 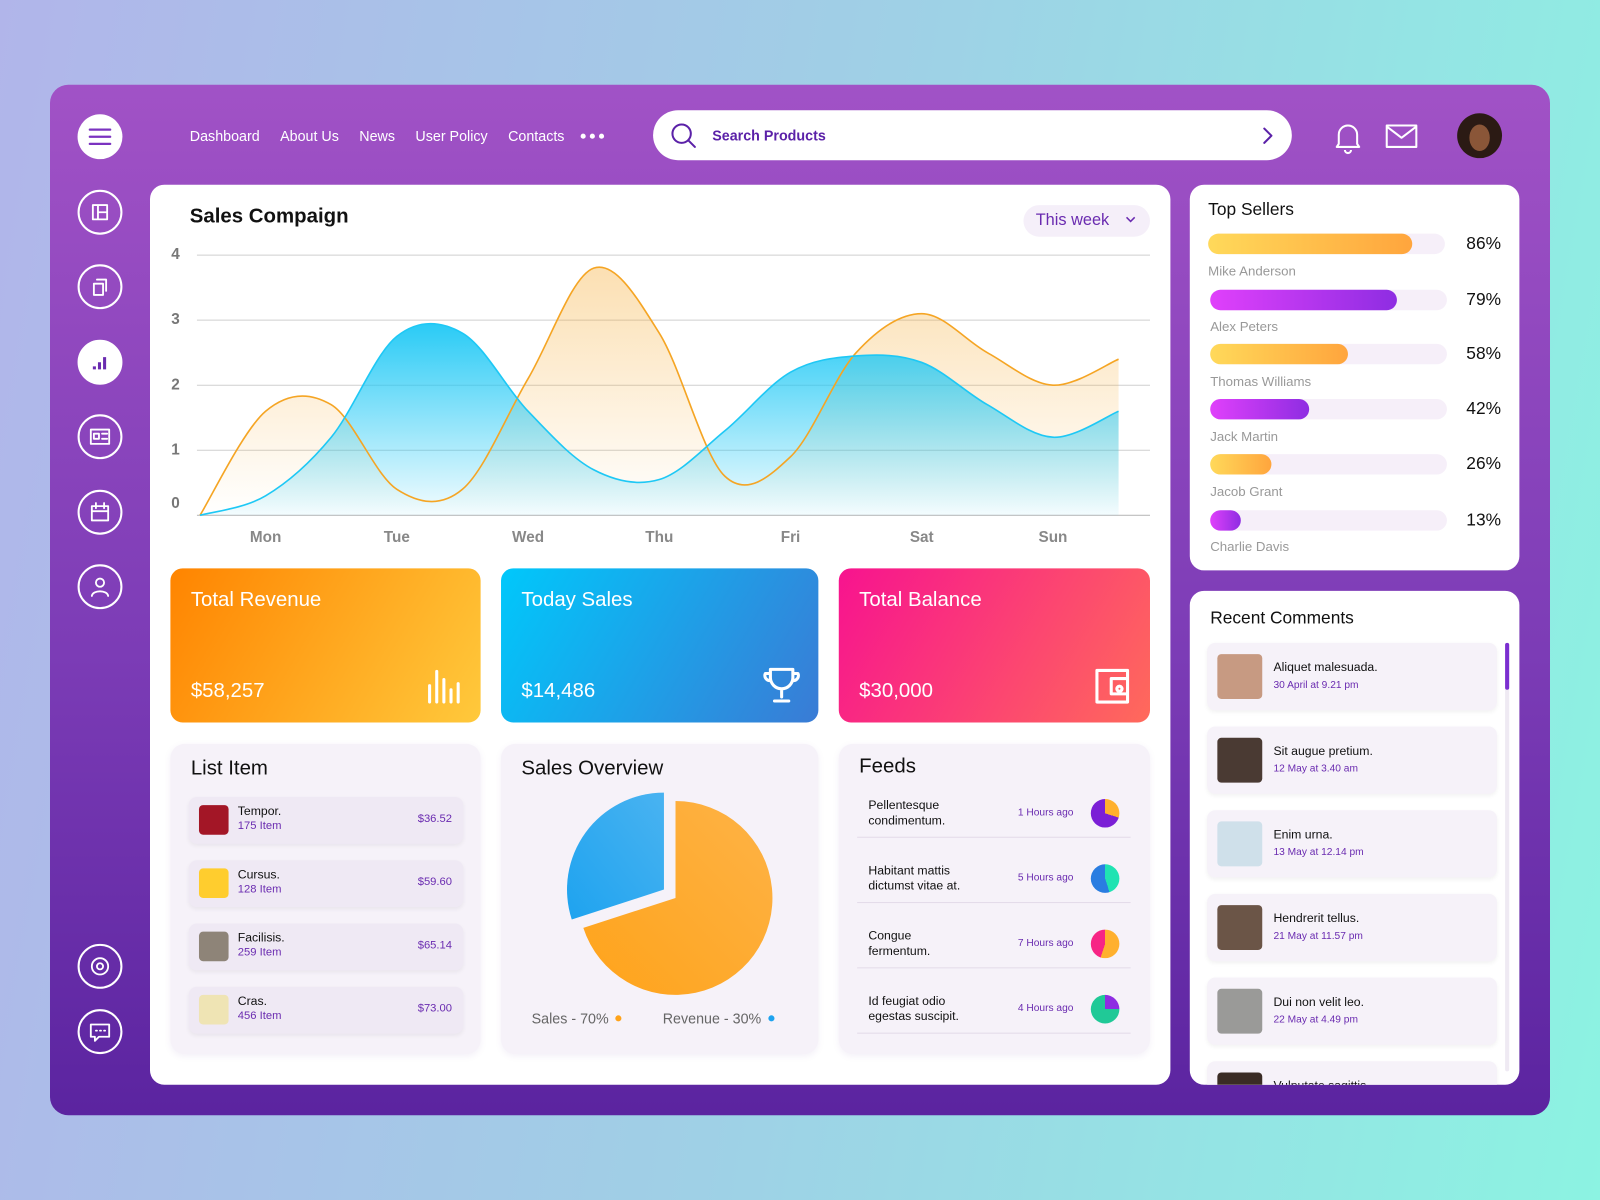 What do you see at coordinates (1268, 135) in the screenshot?
I see `search-go` at bounding box center [1268, 135].